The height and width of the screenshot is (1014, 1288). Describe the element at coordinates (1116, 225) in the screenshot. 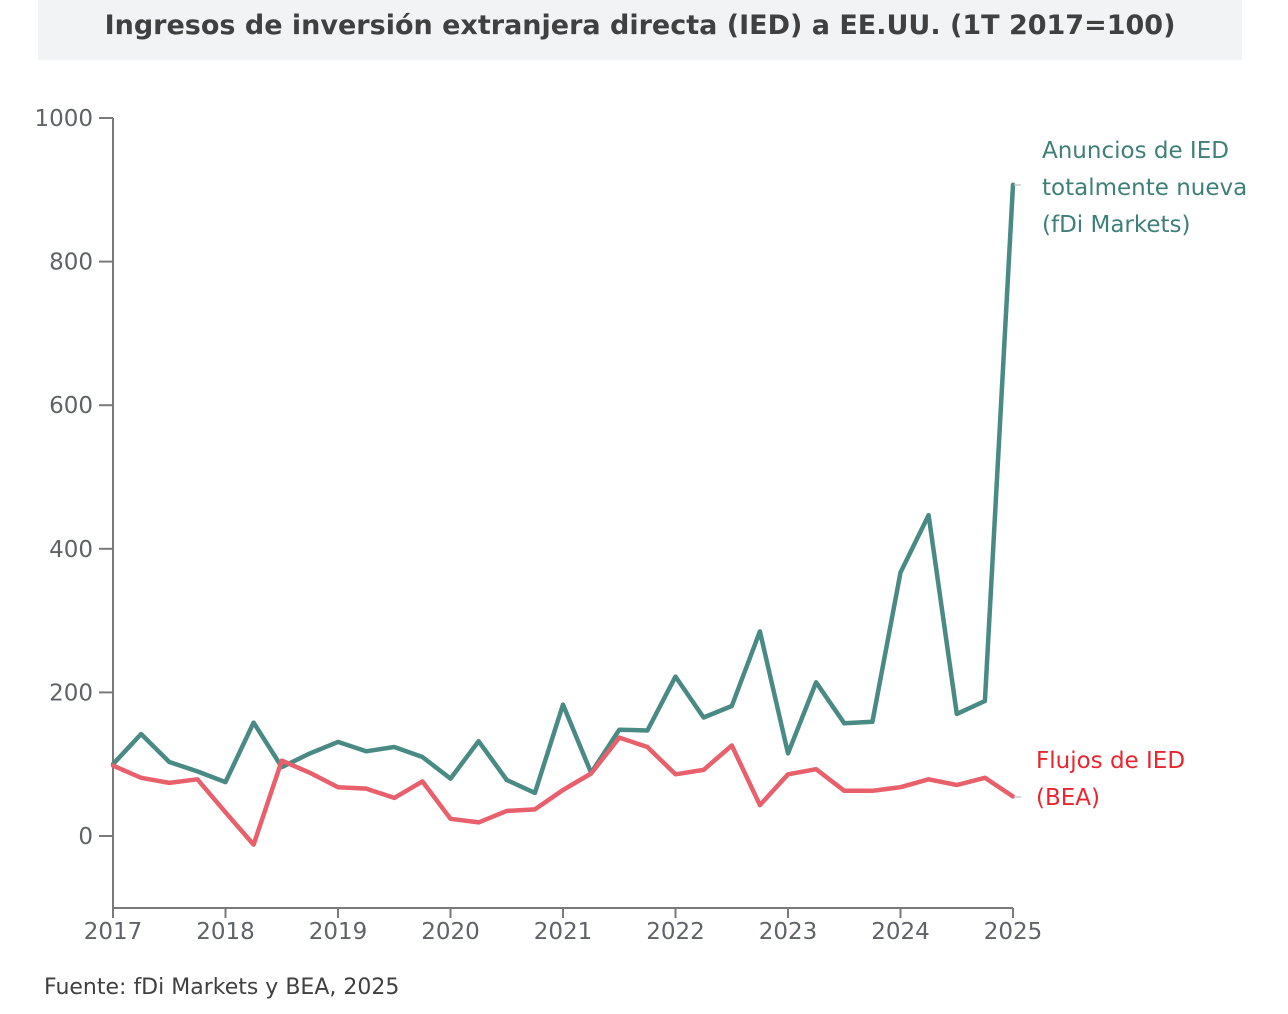

I see `series-label-fdi-markets: (fDi Markets)` at that location.